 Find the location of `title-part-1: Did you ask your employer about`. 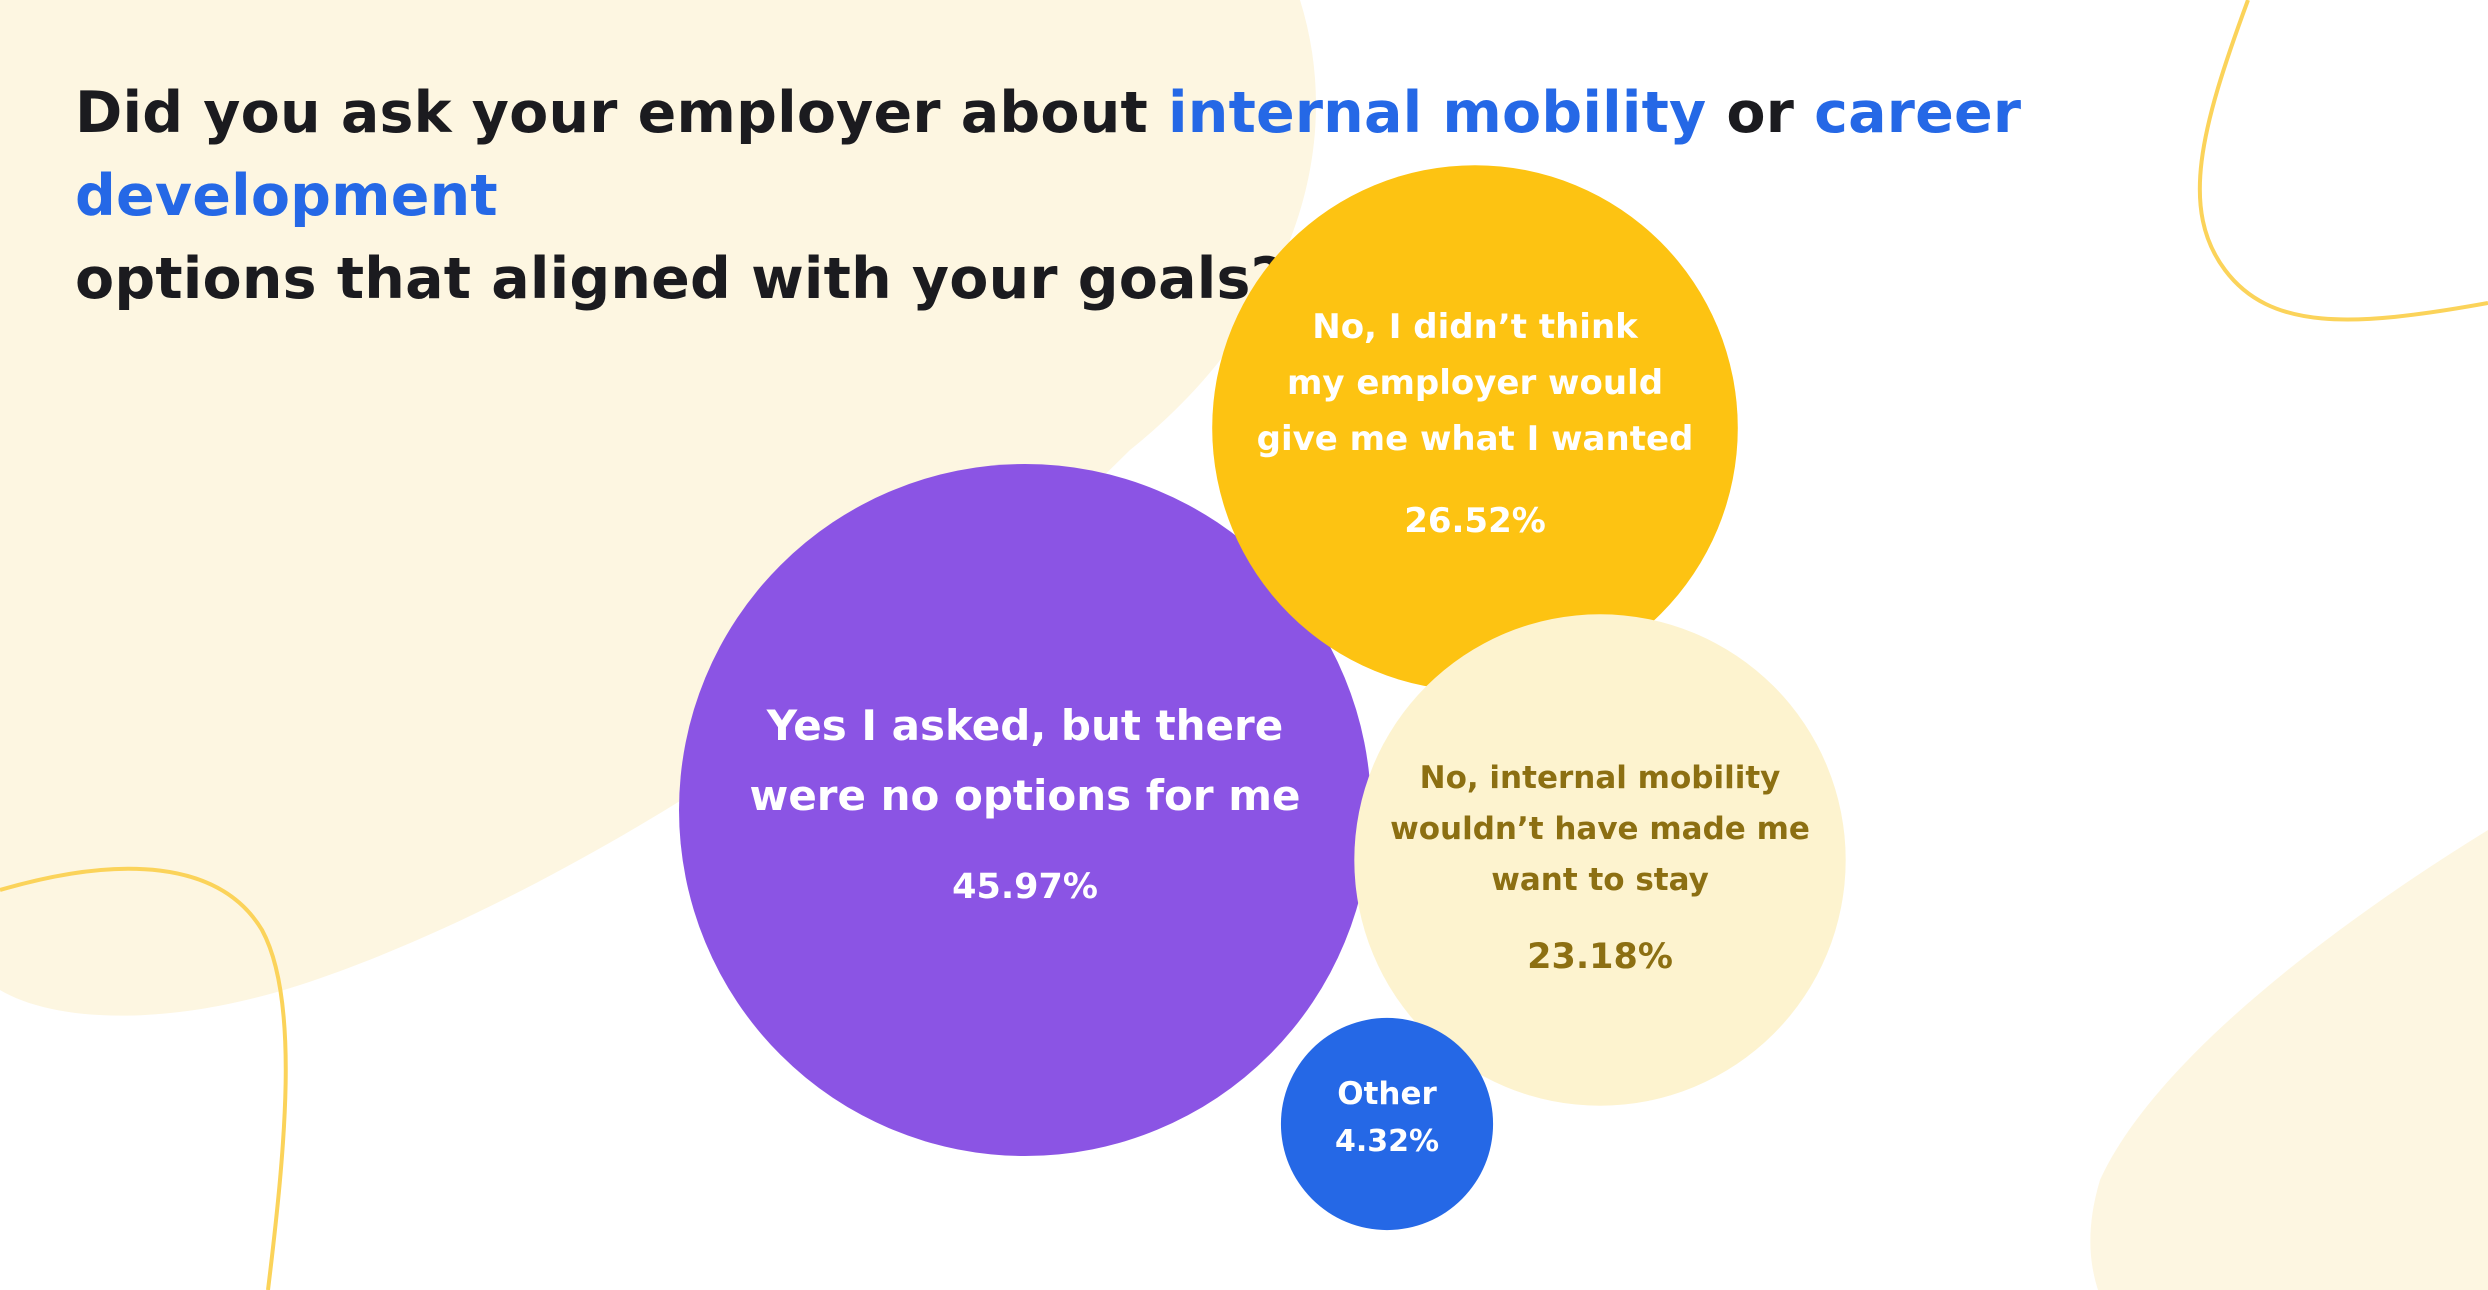

title-part-1: Did you ask your employer about is located at coordinates (622, 113).